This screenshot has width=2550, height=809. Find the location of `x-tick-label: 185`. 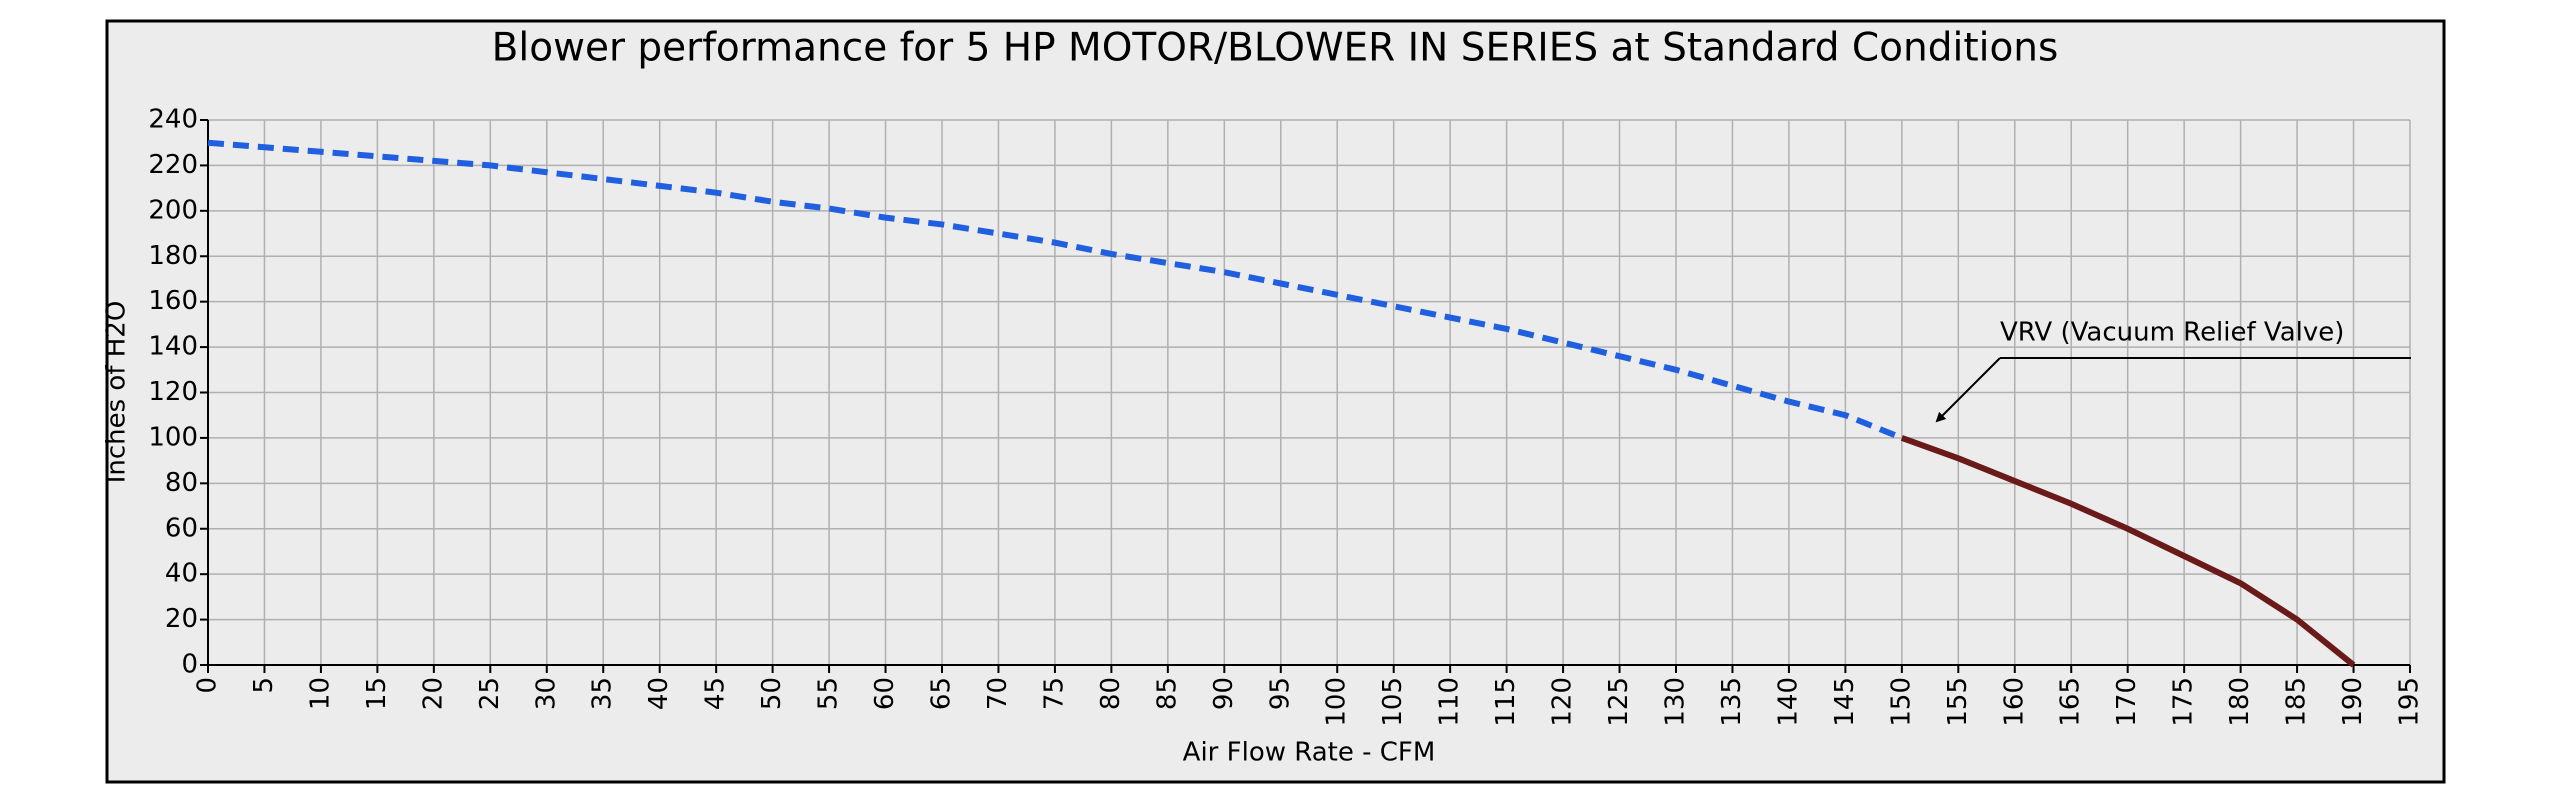

x-tick-label: 185 is located at coordinates (2297, 702).